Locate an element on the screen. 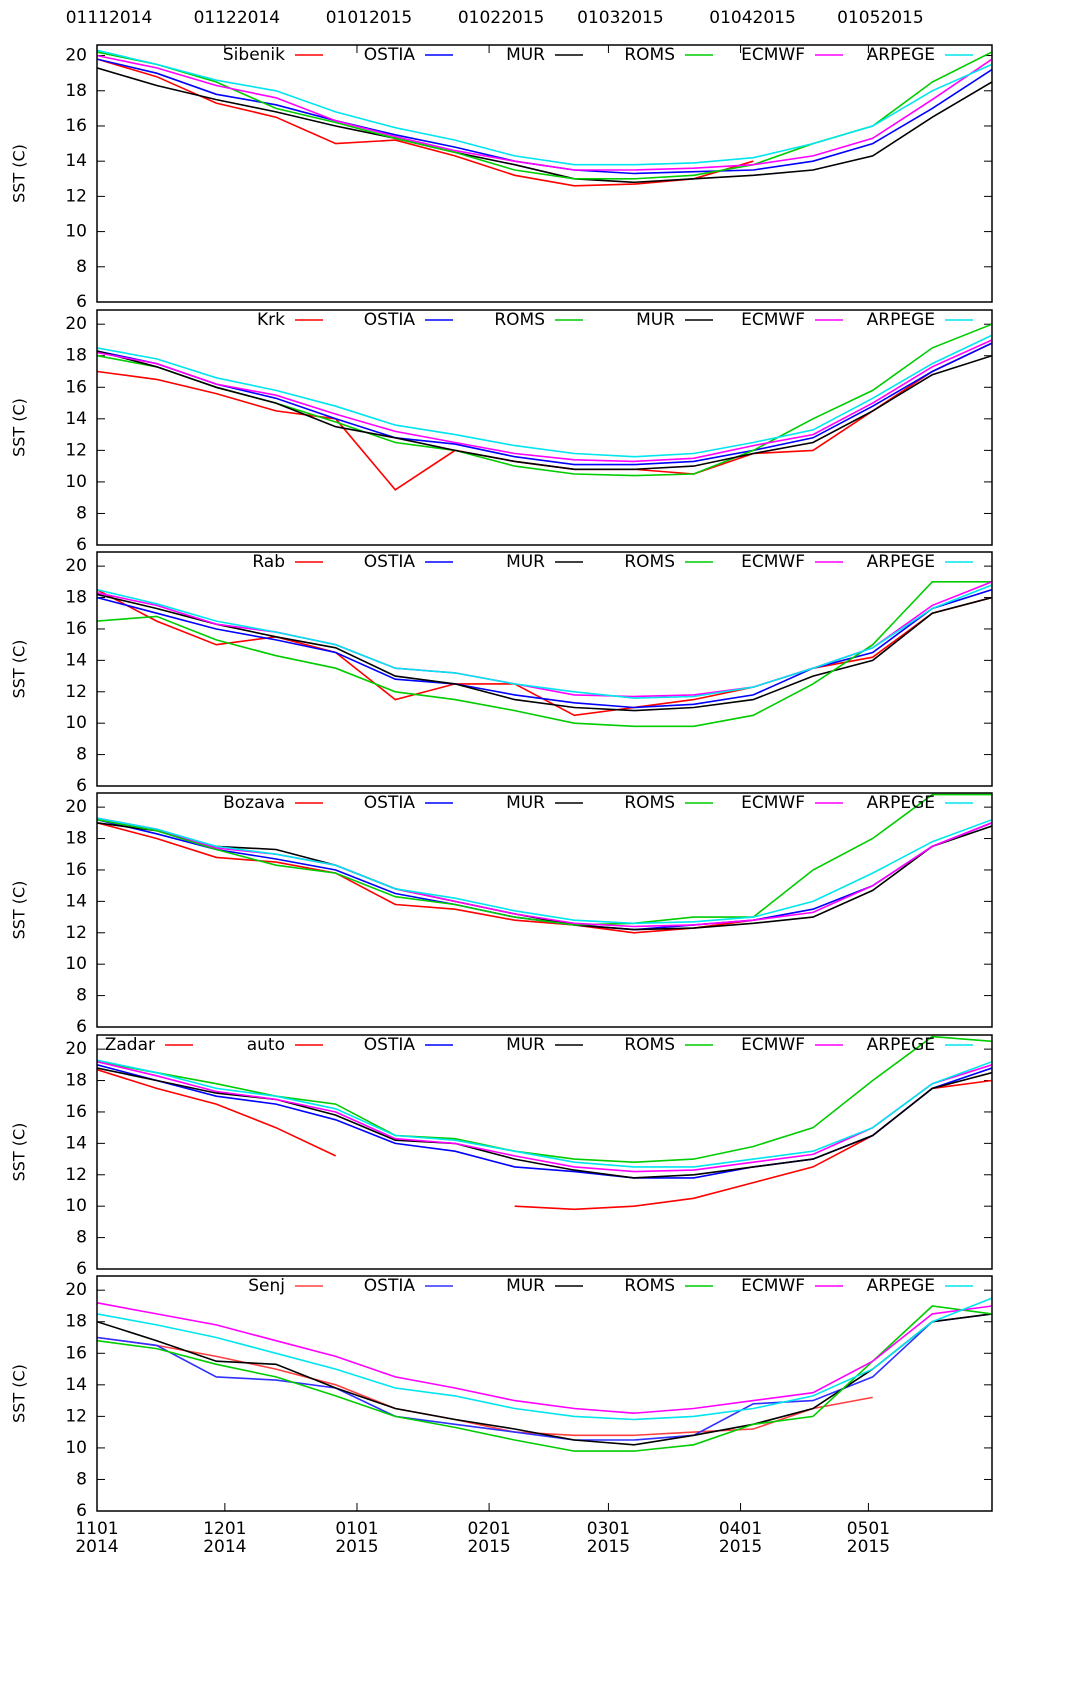 The image size is (1076, 1703). x-tick-label: 0501 2015 is located at coordinates (868, 1538).